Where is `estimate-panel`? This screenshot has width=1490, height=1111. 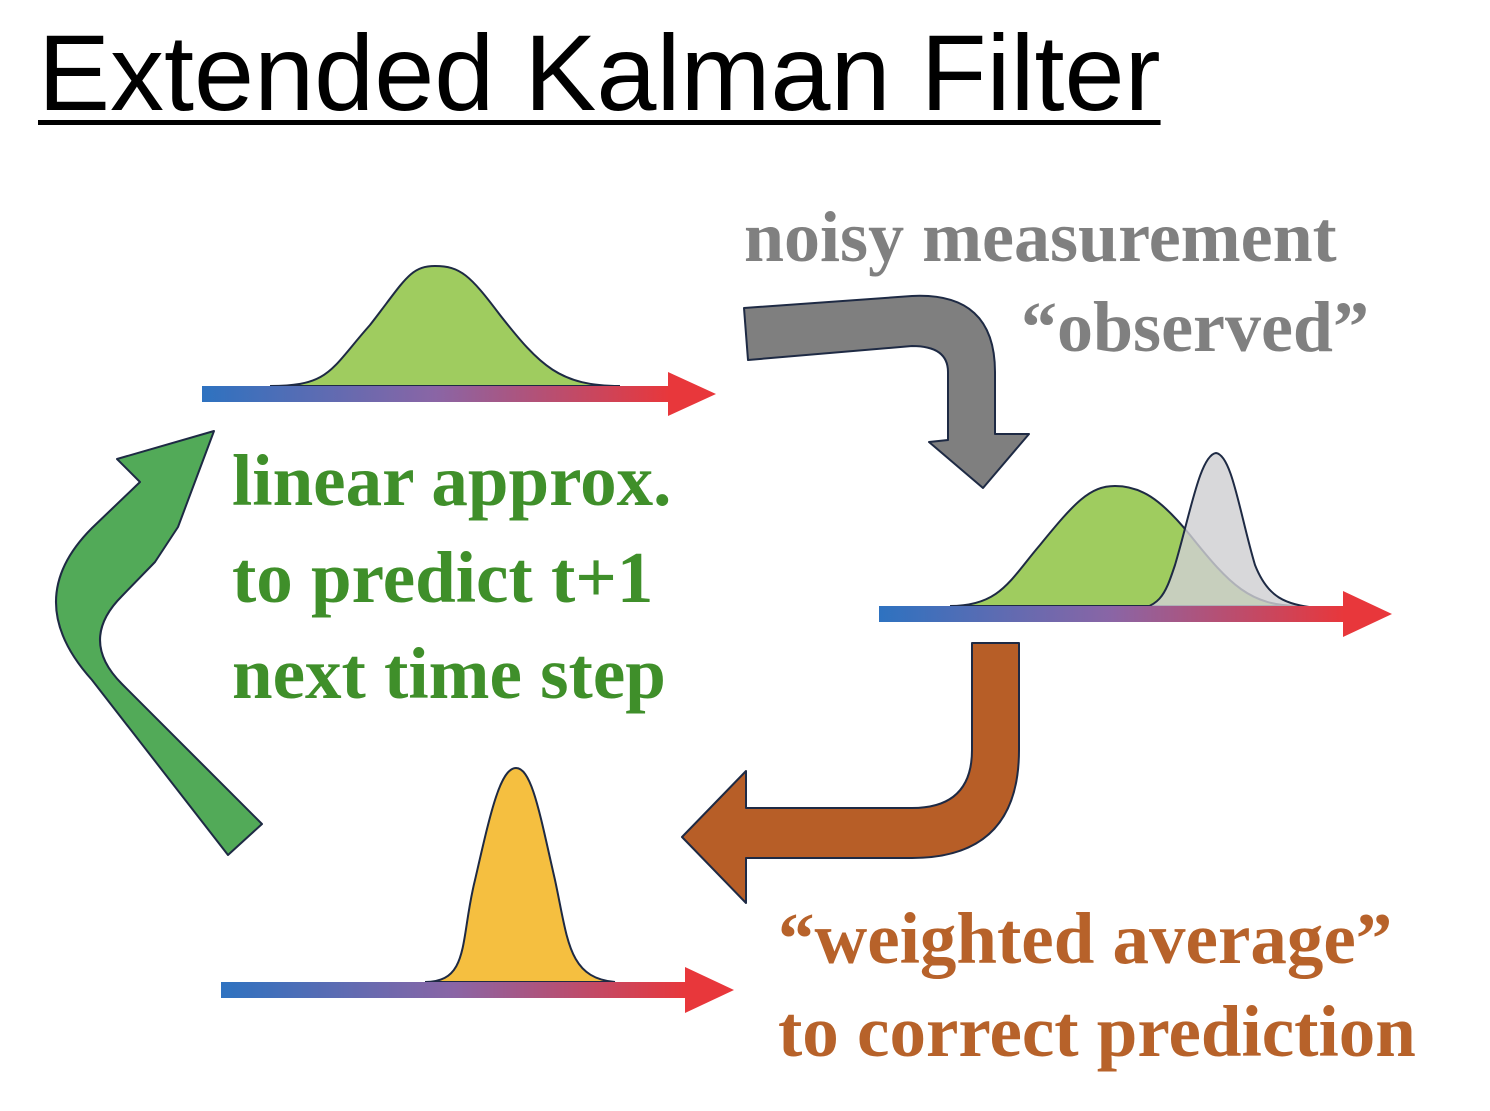
estimate-panel is located at coordinates (477, 889).